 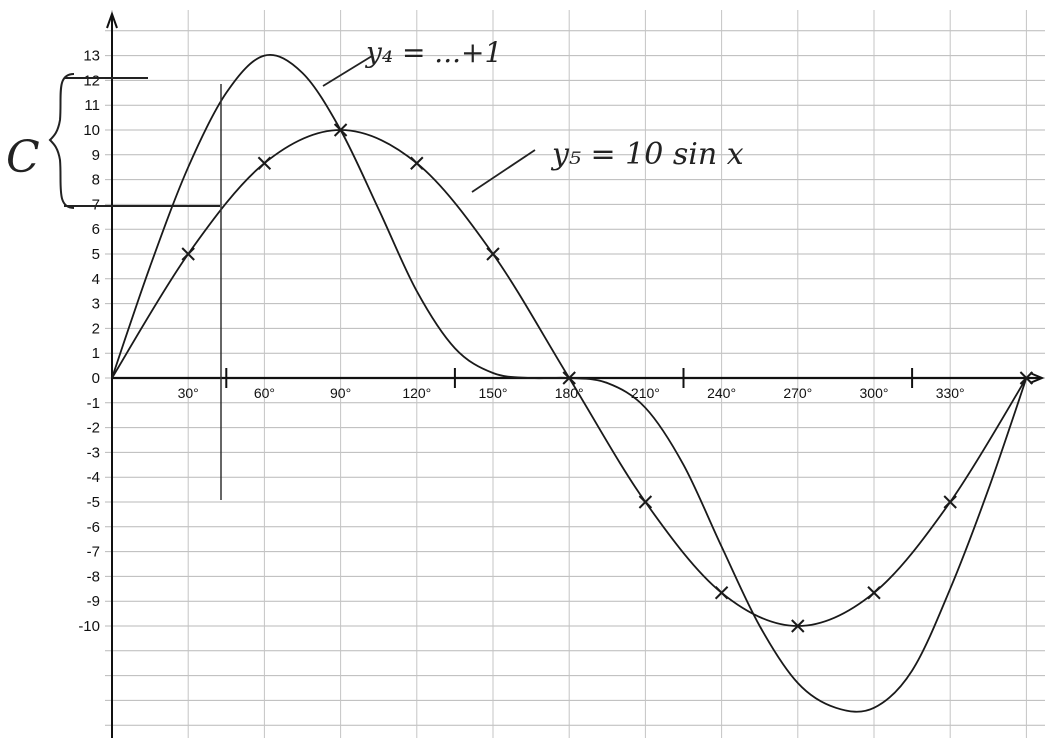 I want to click on x-tick-label: 180°, so click(x=569, y=393).